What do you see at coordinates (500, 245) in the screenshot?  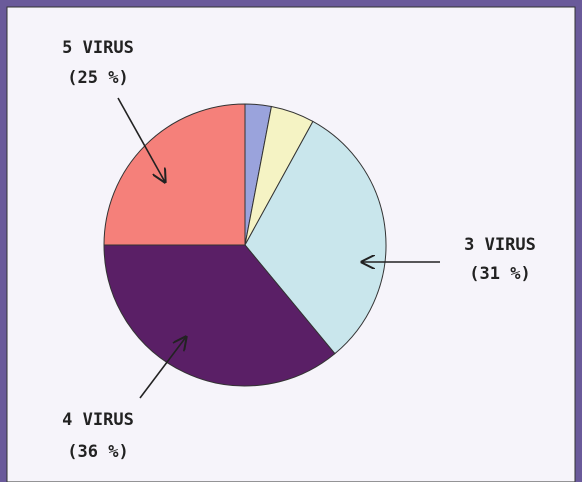 I see `slice-label: 3 VIRUS` at bounding box center [500, 245].